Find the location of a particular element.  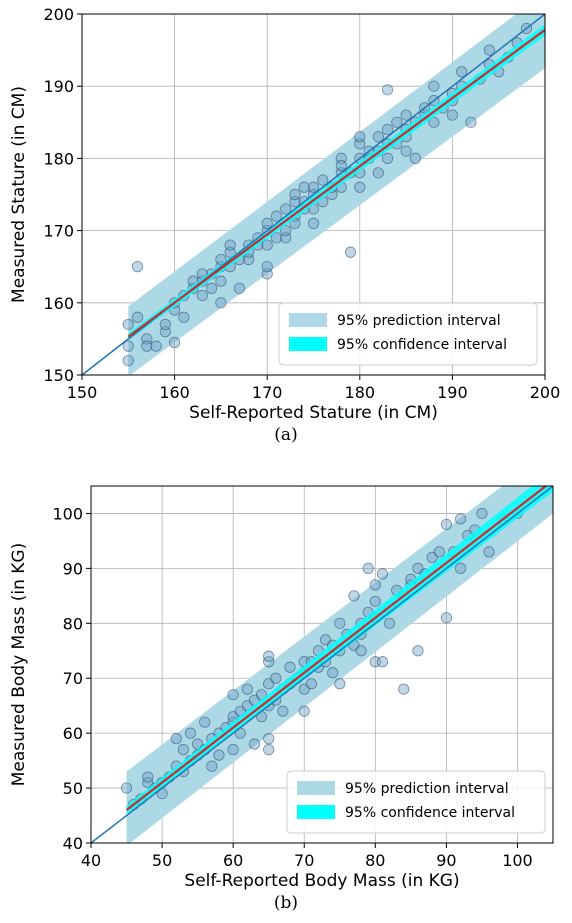

x-tick-label: 170 is located at coordinates (267, 392).